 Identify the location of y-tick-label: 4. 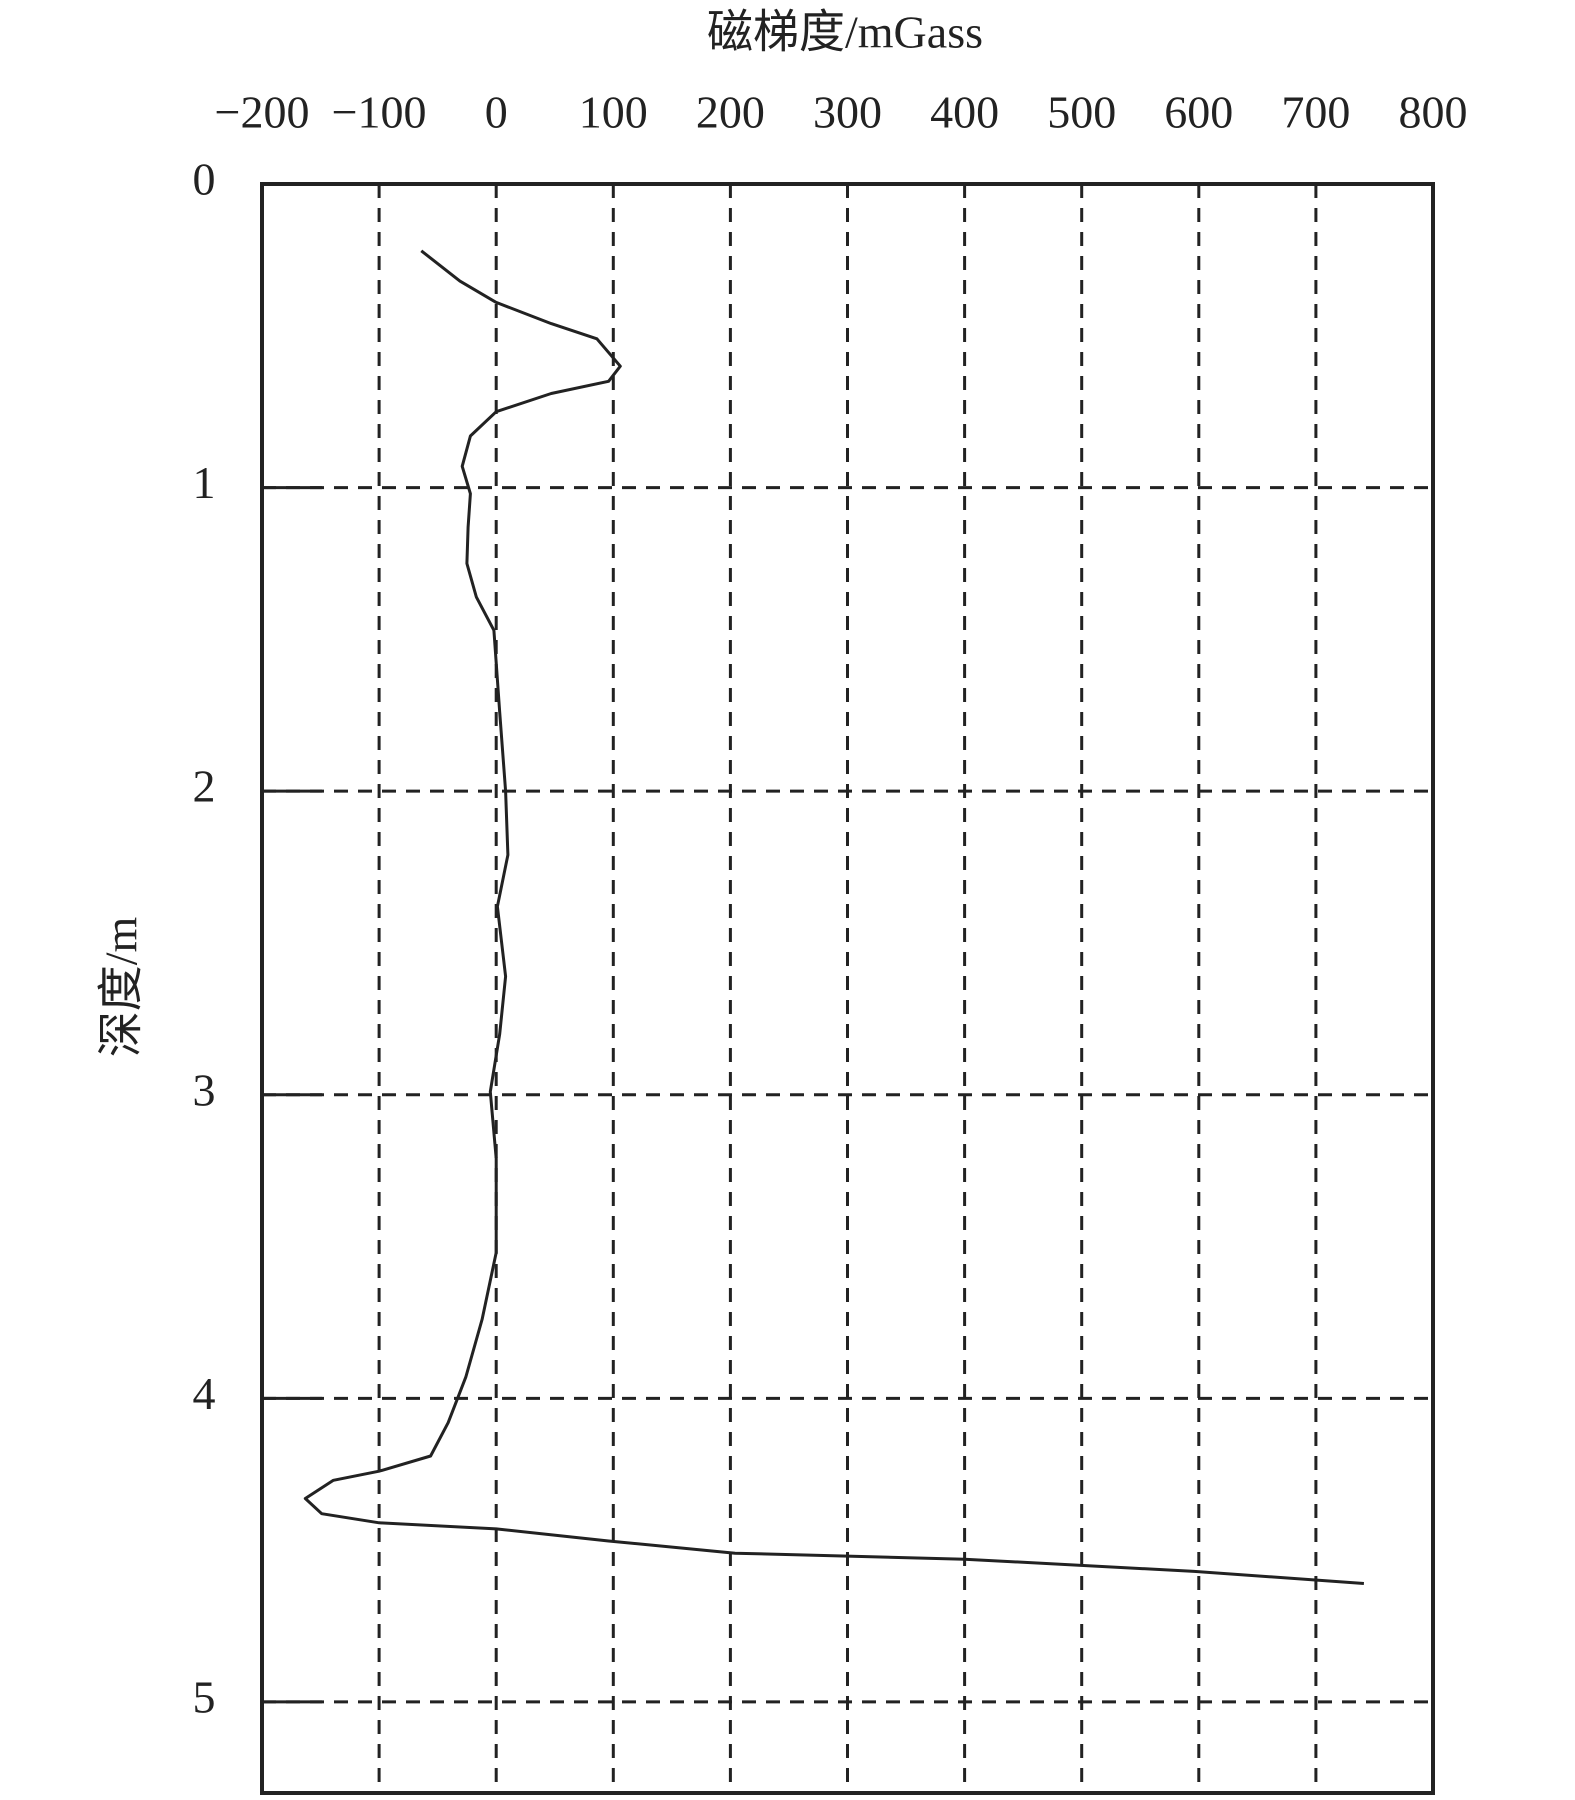
(204, 1393).